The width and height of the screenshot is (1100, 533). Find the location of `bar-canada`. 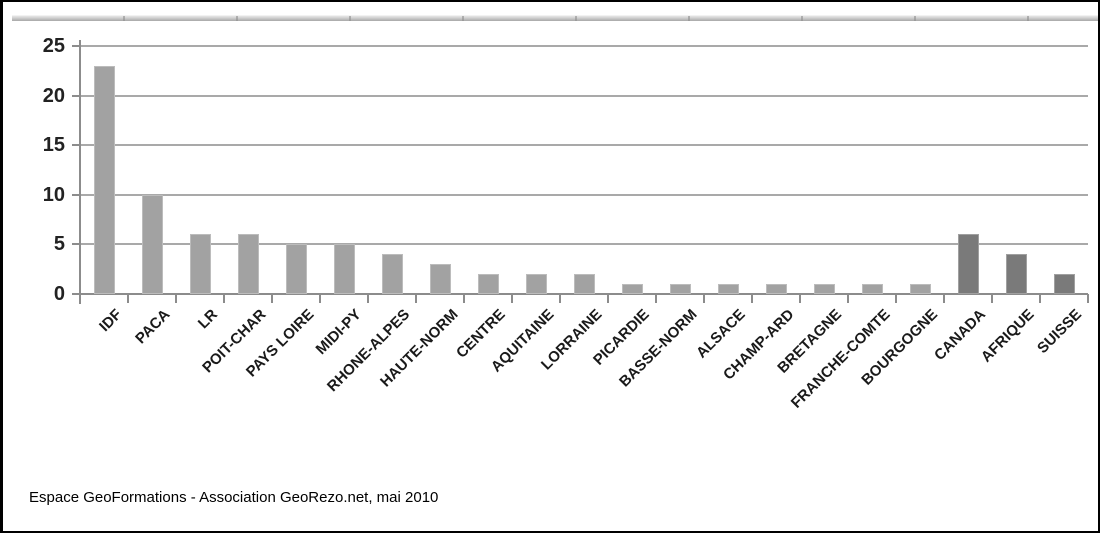

bar-canada is located at coordinates (968, 264).